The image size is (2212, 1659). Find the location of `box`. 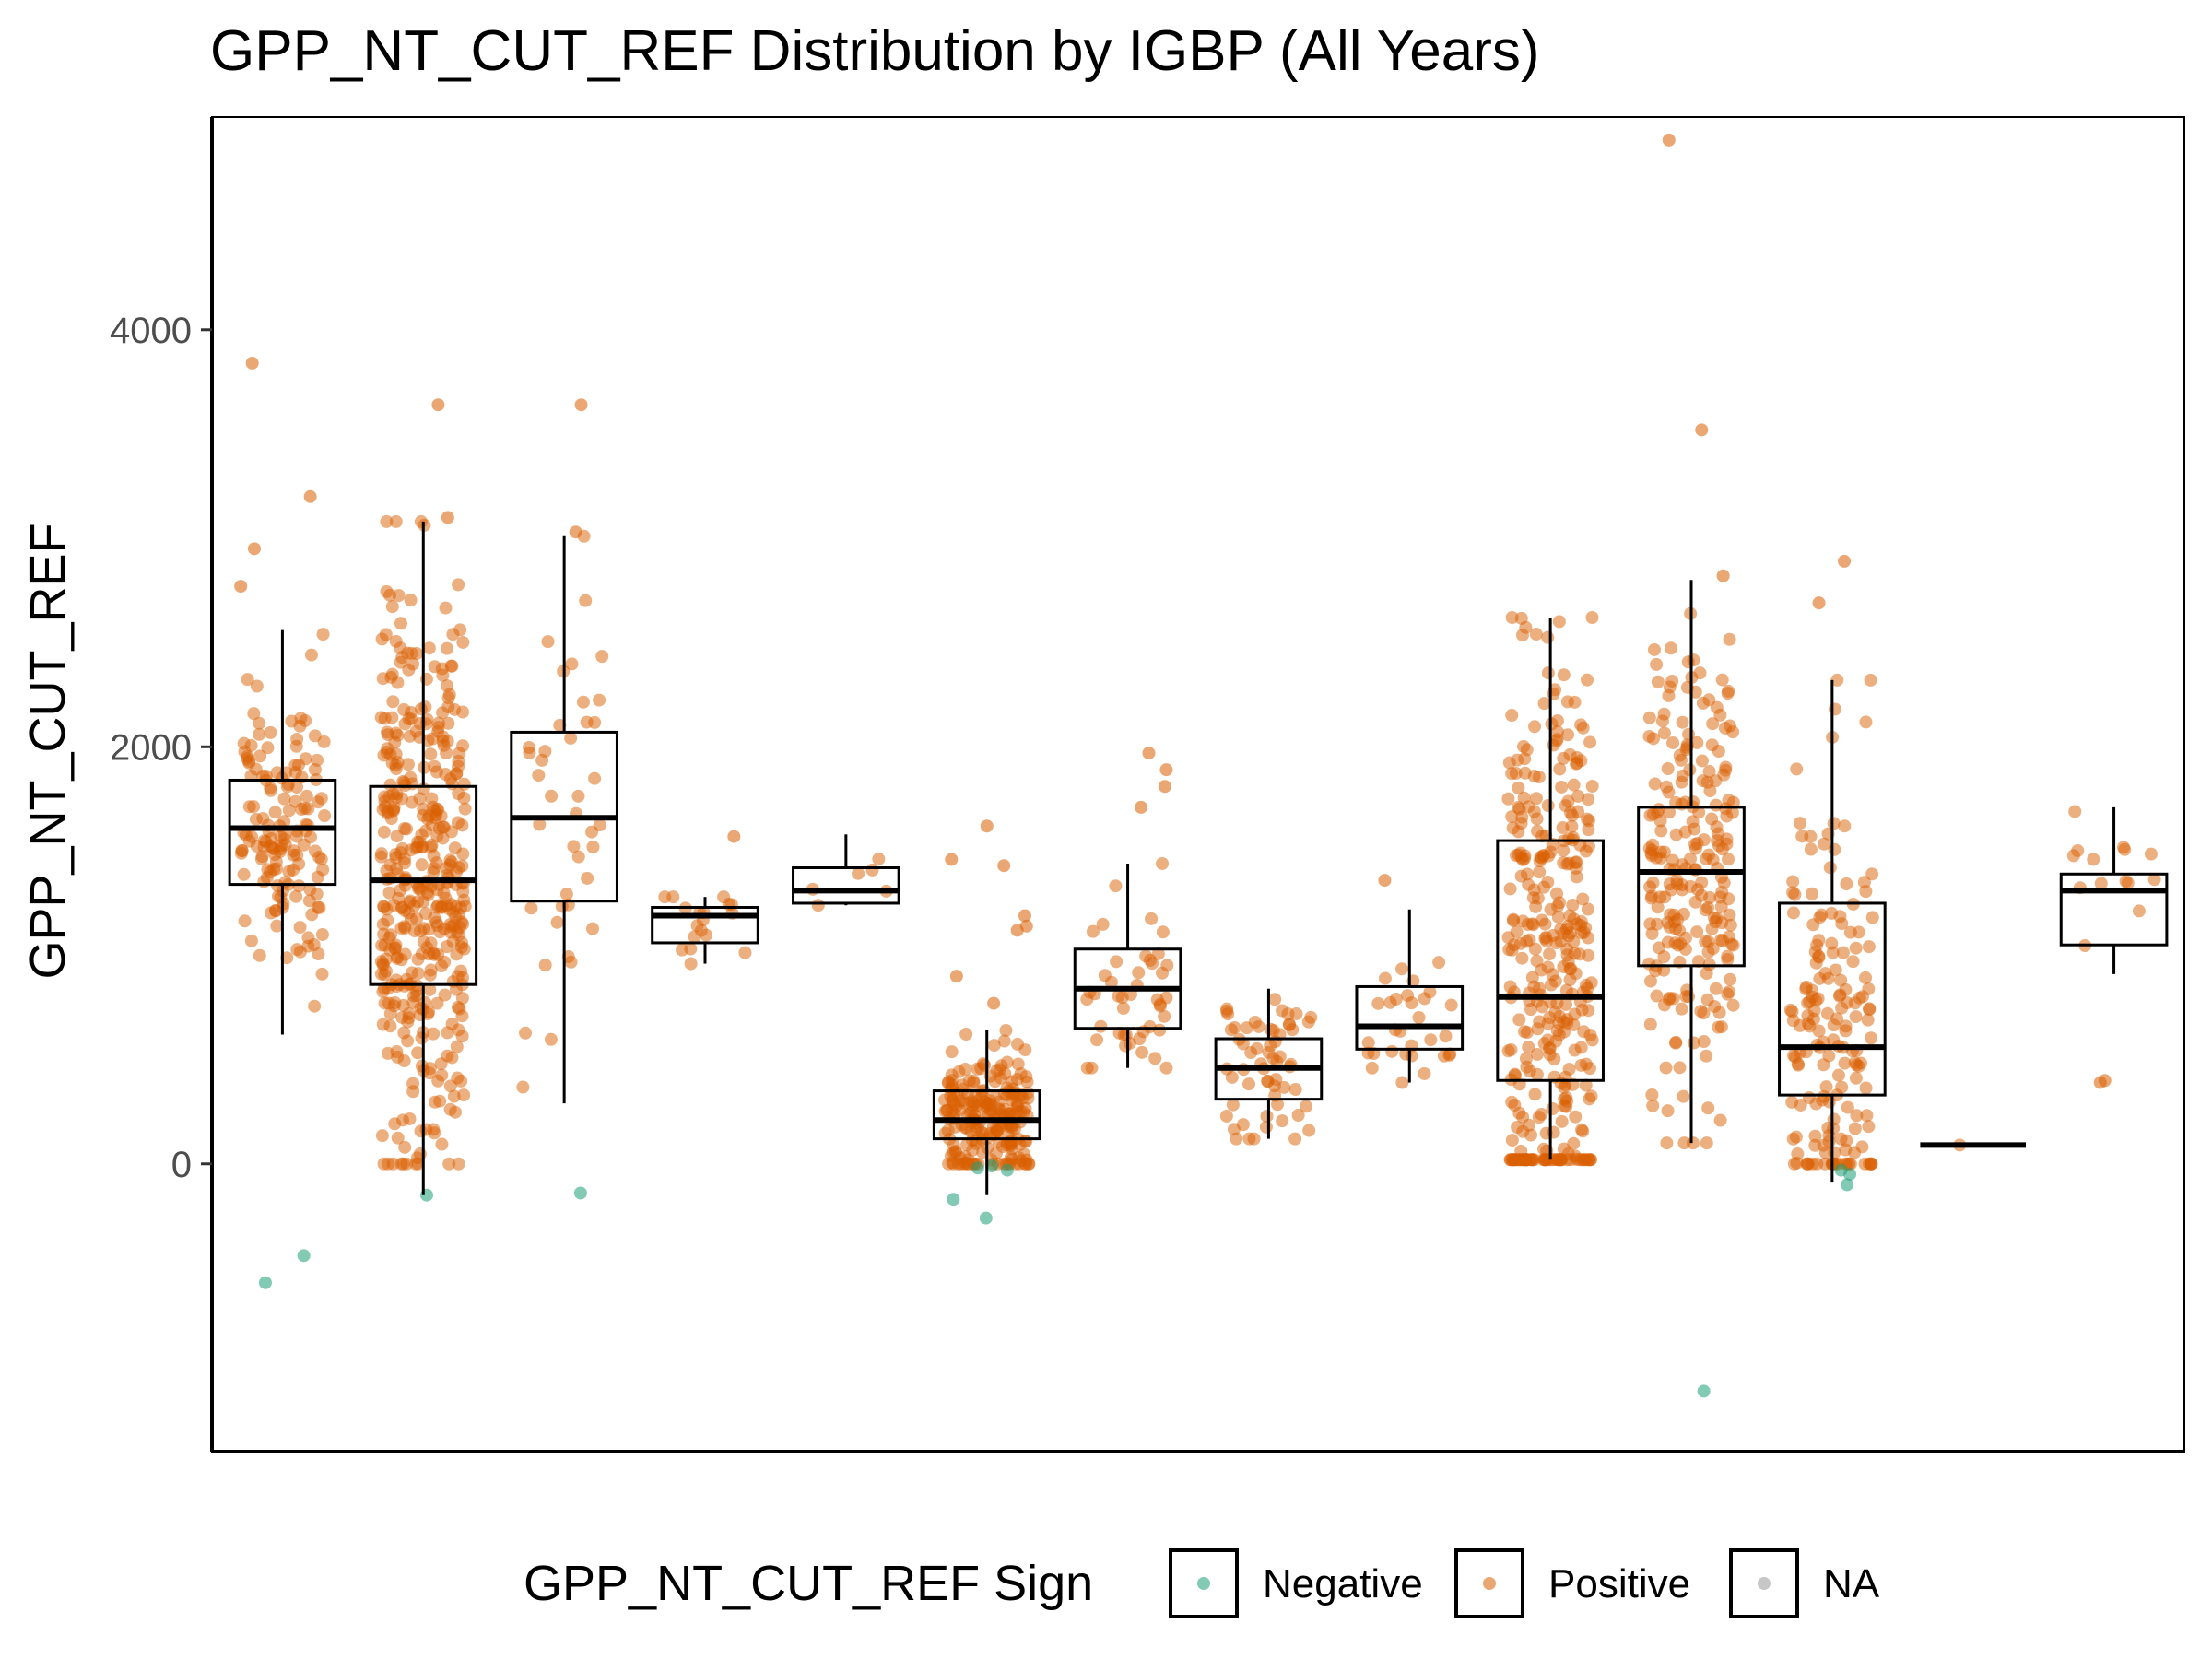

box is located at coordinates (1550, 960).